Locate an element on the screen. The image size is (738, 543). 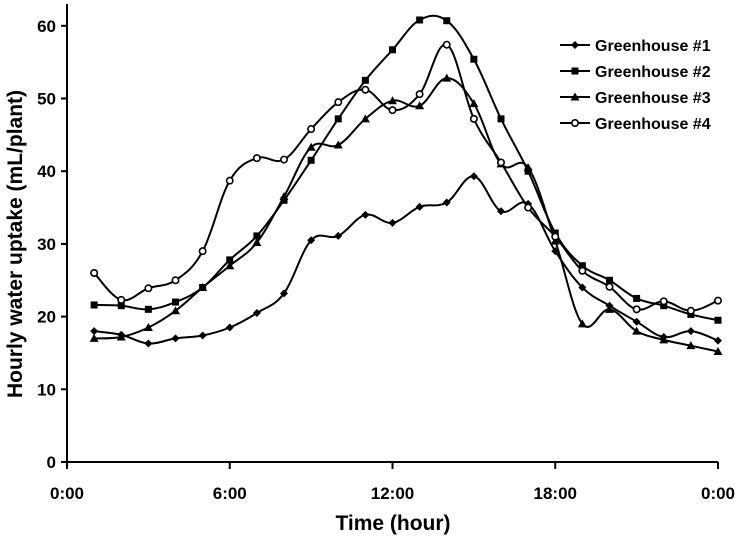
legend-item: Greenhouse #1 is located at coordinates (635, 46).